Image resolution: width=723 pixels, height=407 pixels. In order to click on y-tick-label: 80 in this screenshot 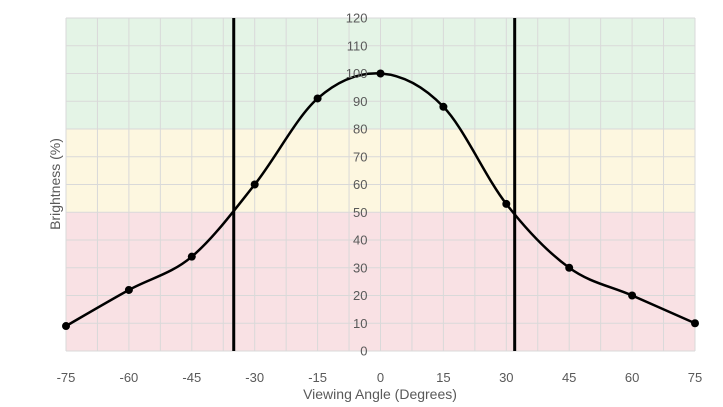, I will do `click(360, 129)`.